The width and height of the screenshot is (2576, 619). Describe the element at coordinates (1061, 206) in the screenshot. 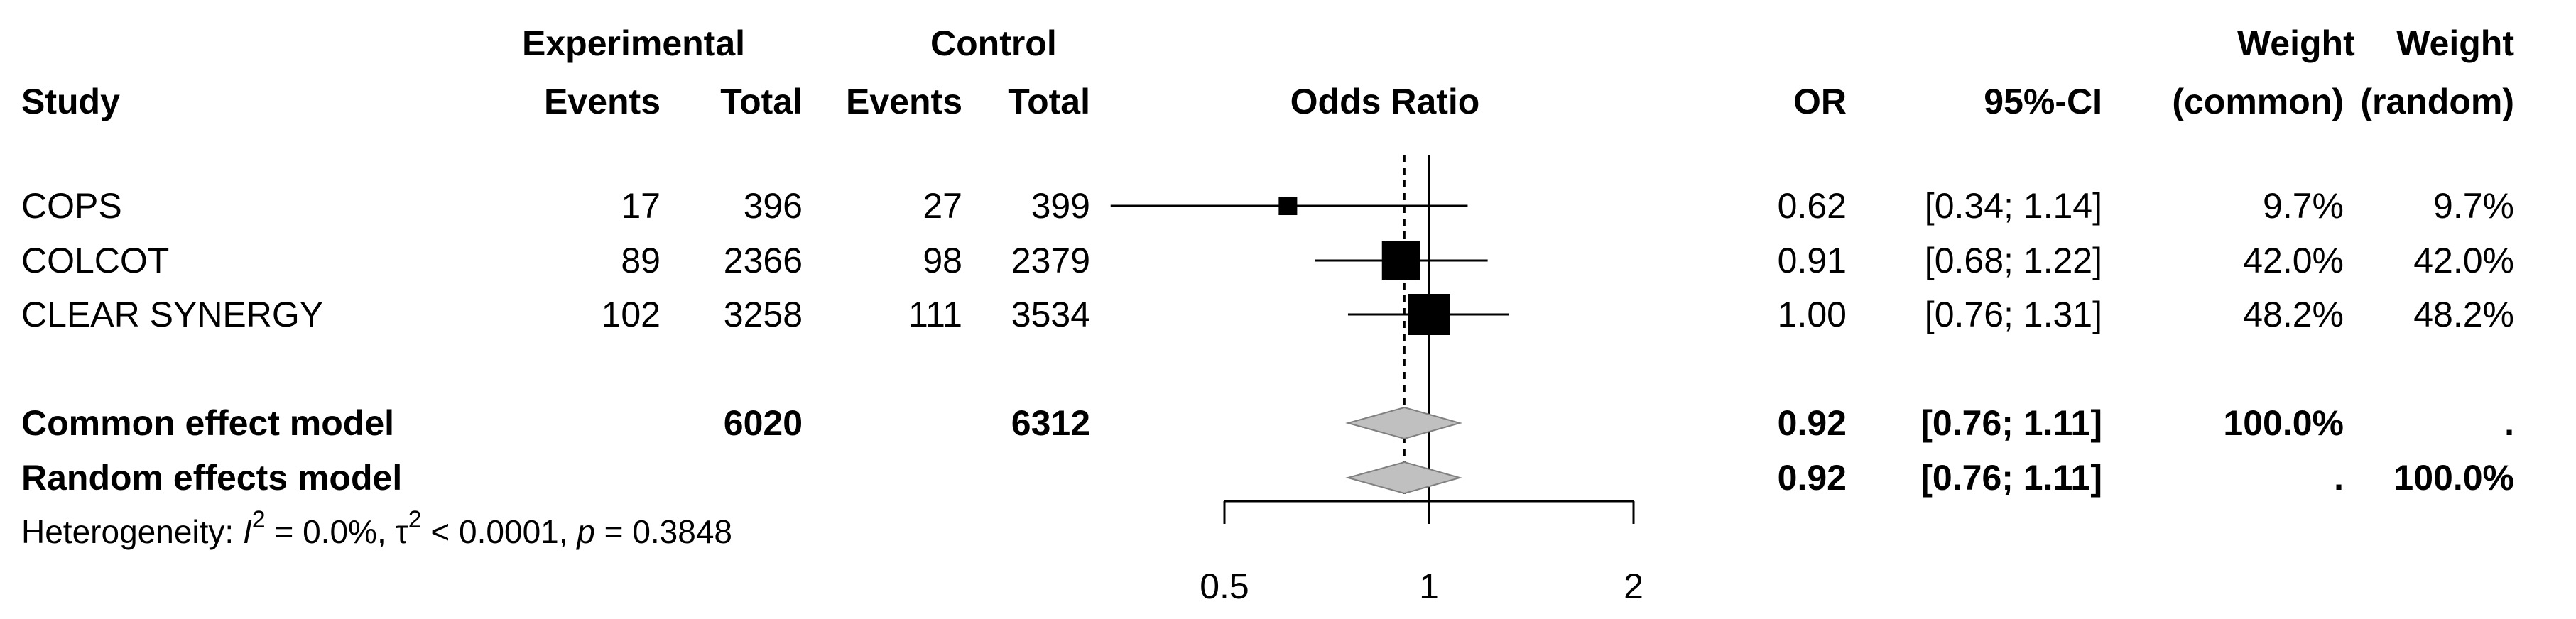

I see `ctl-total: 399` at that location.